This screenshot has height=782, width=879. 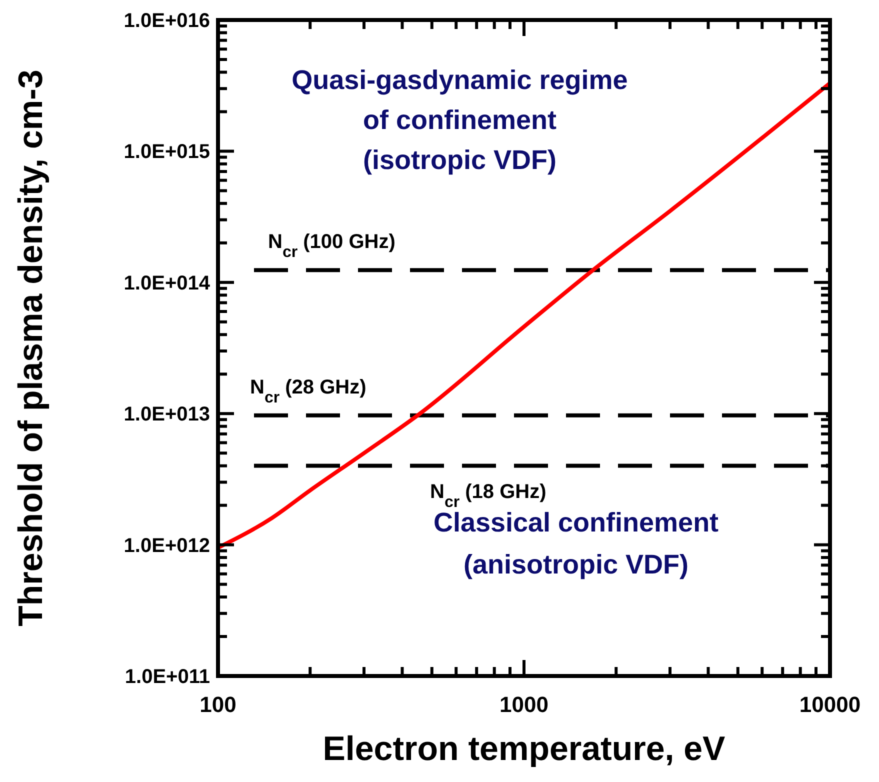 What do you see at coordinates (830, 704) in the screenshot?
I see `x-tick-label: 10000` at bounding box center [830, 704].